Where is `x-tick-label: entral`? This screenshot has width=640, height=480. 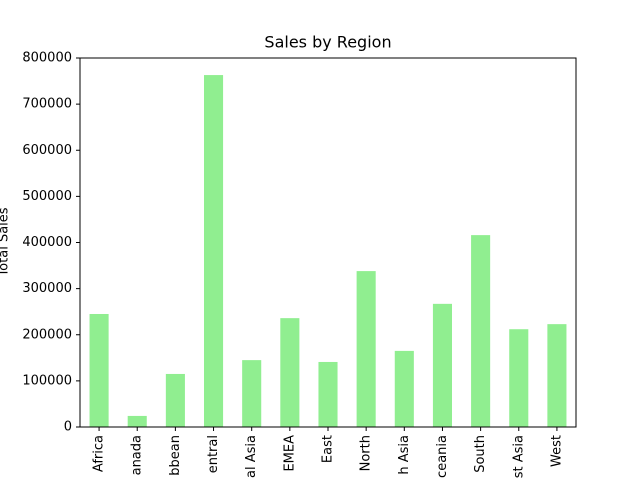
x-tick-label: entral is located at coordinates (213, 454).